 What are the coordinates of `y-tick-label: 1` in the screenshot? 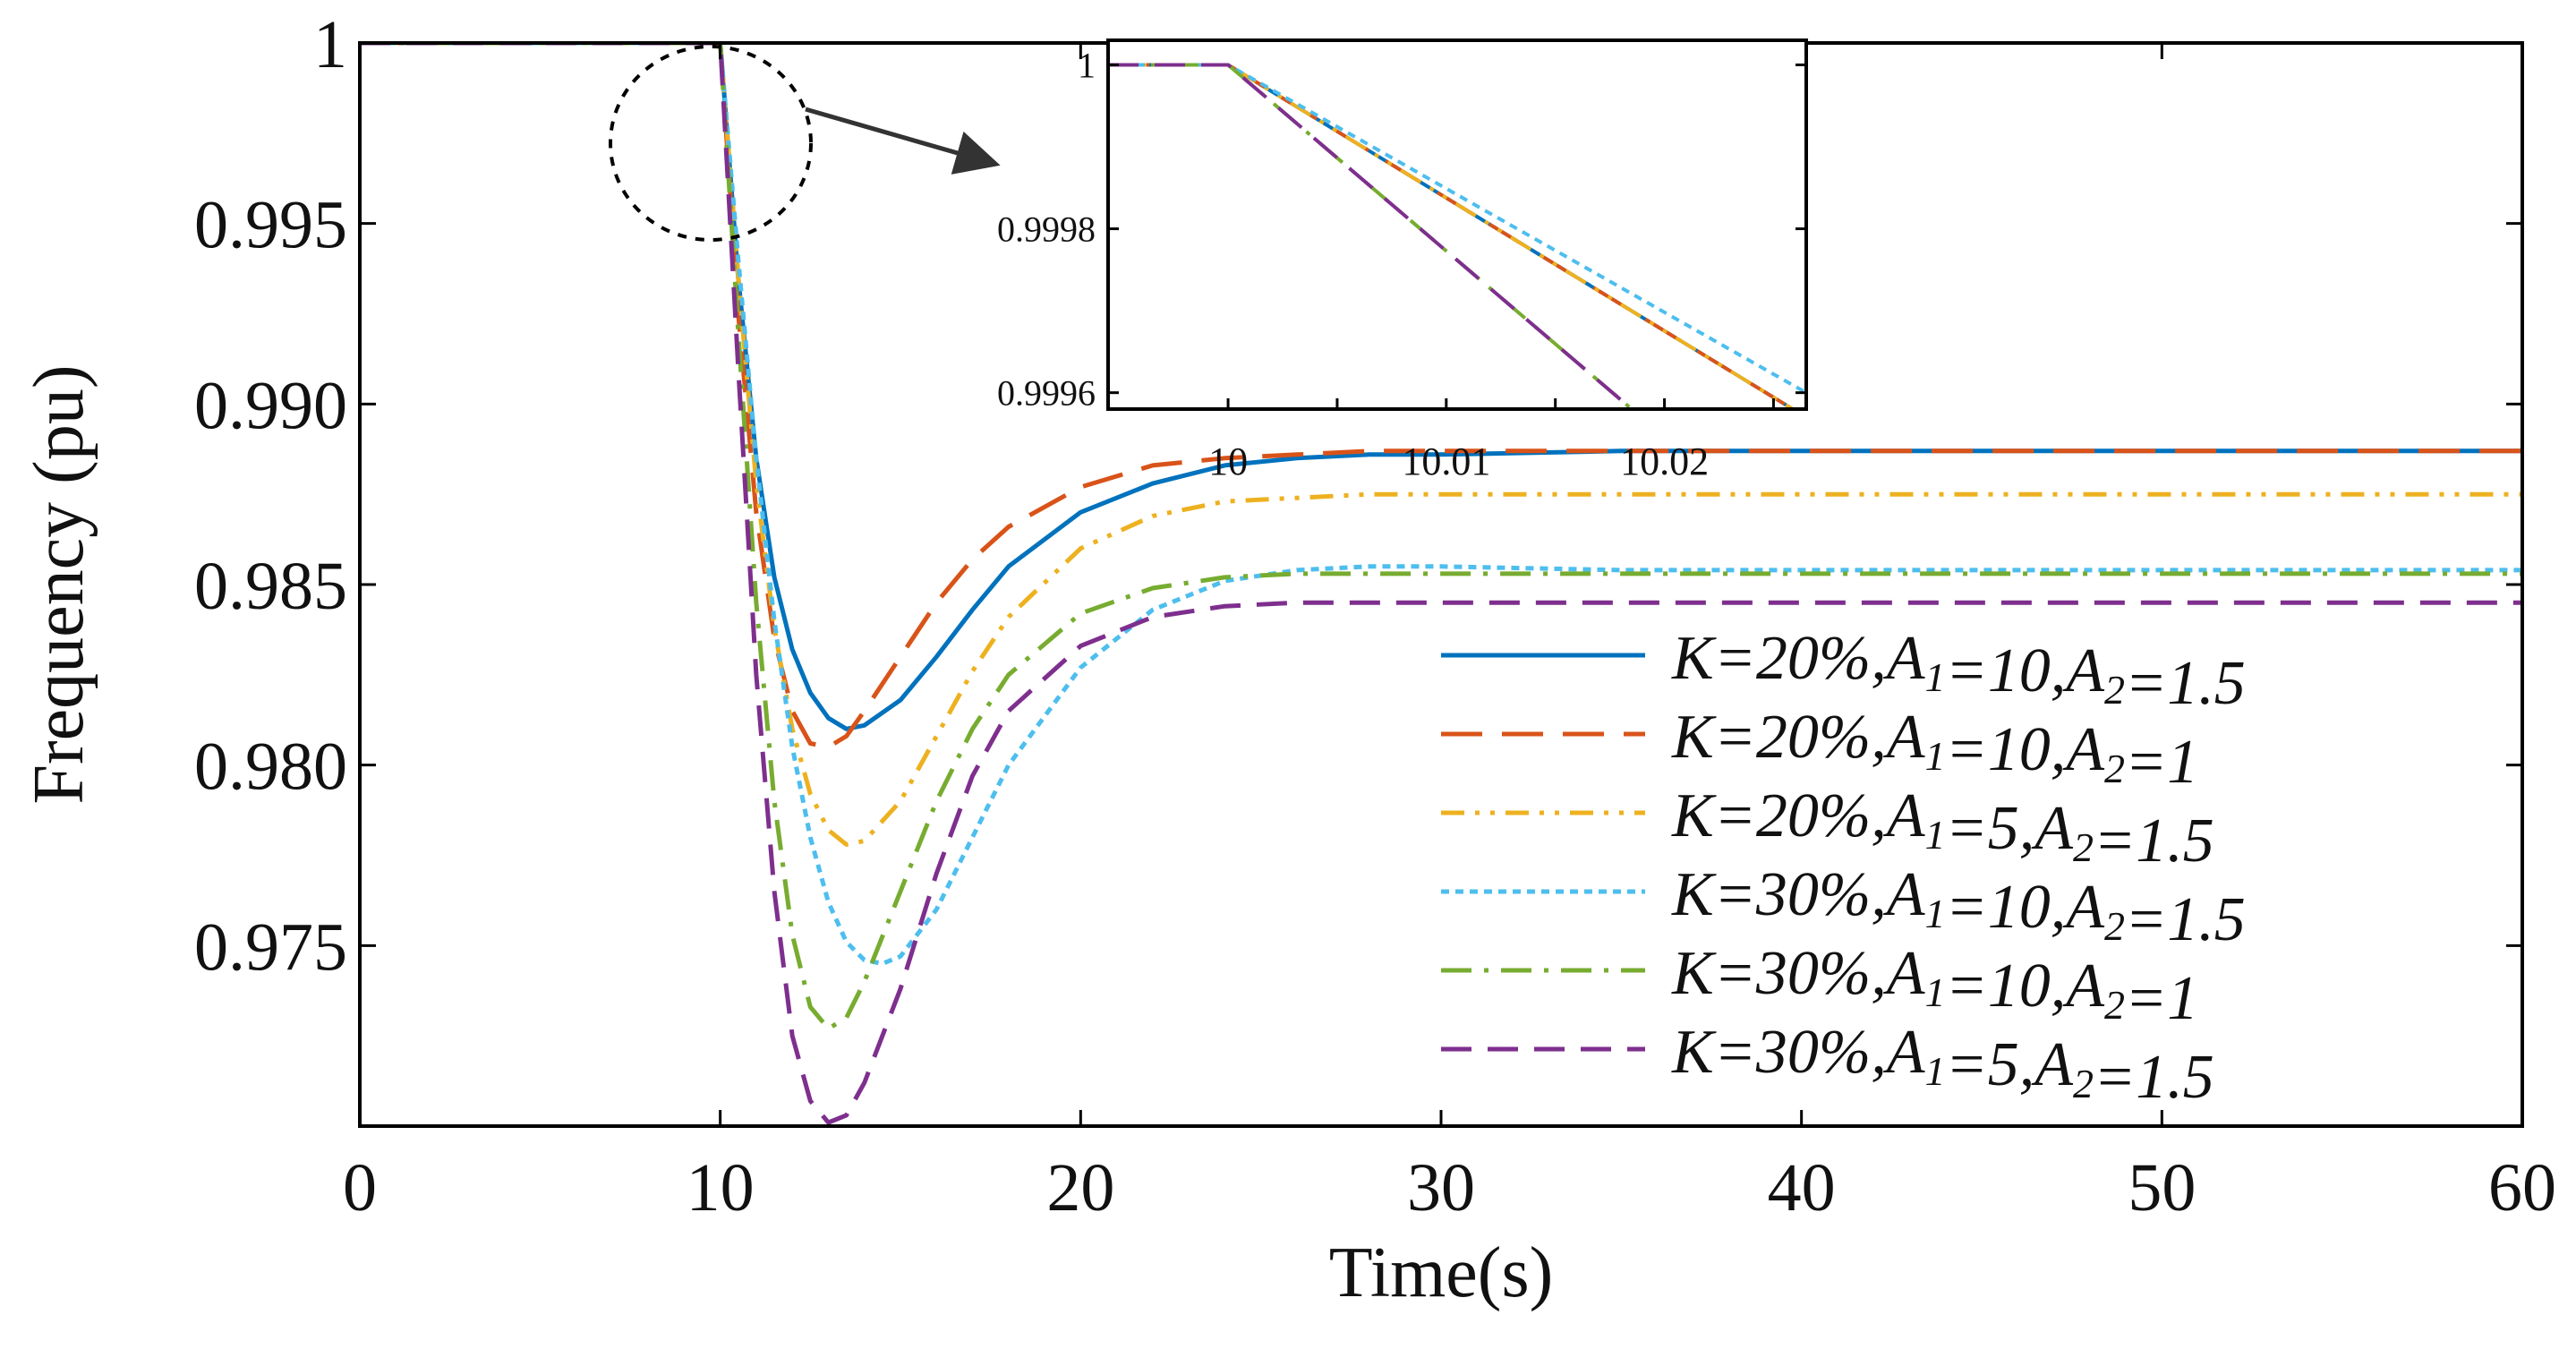 It's located at (330, 45).